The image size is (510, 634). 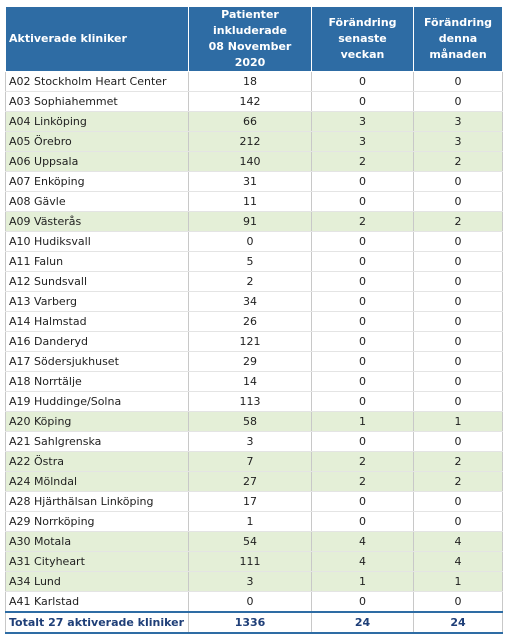 I want to click on clinic-name-cell: A07 Enköping, so click(x=97, y=181).